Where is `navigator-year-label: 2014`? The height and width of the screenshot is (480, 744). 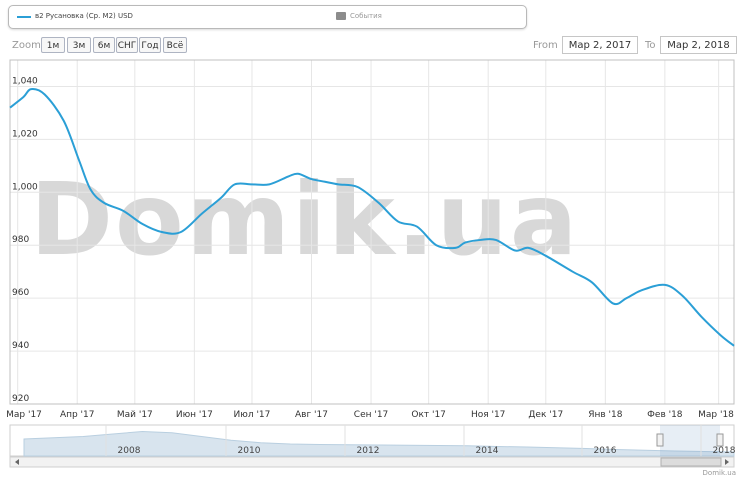
navigator-year-label: 2014 is located at coordinates (487, 451).